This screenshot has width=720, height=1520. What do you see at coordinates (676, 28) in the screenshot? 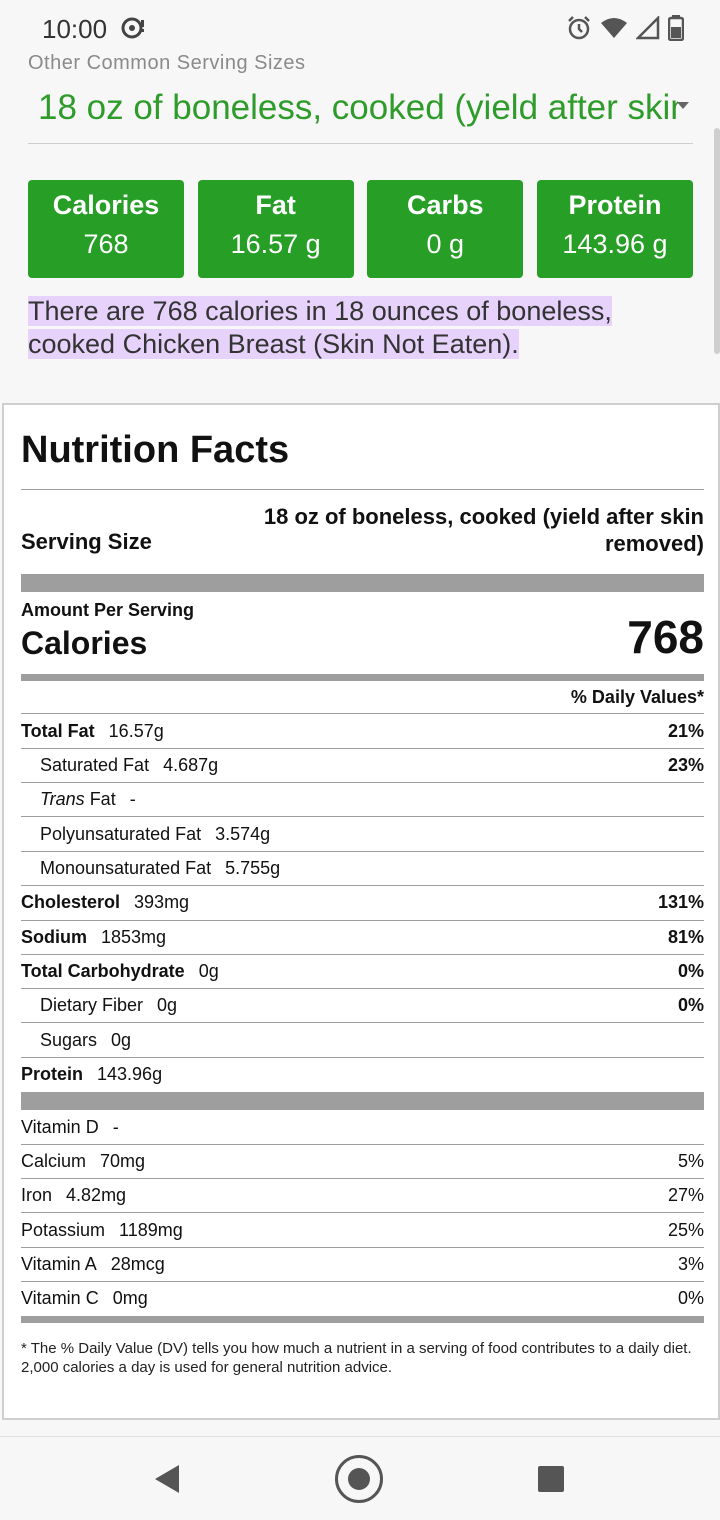
I see `battery-icon` at bounding box center [676, 28].